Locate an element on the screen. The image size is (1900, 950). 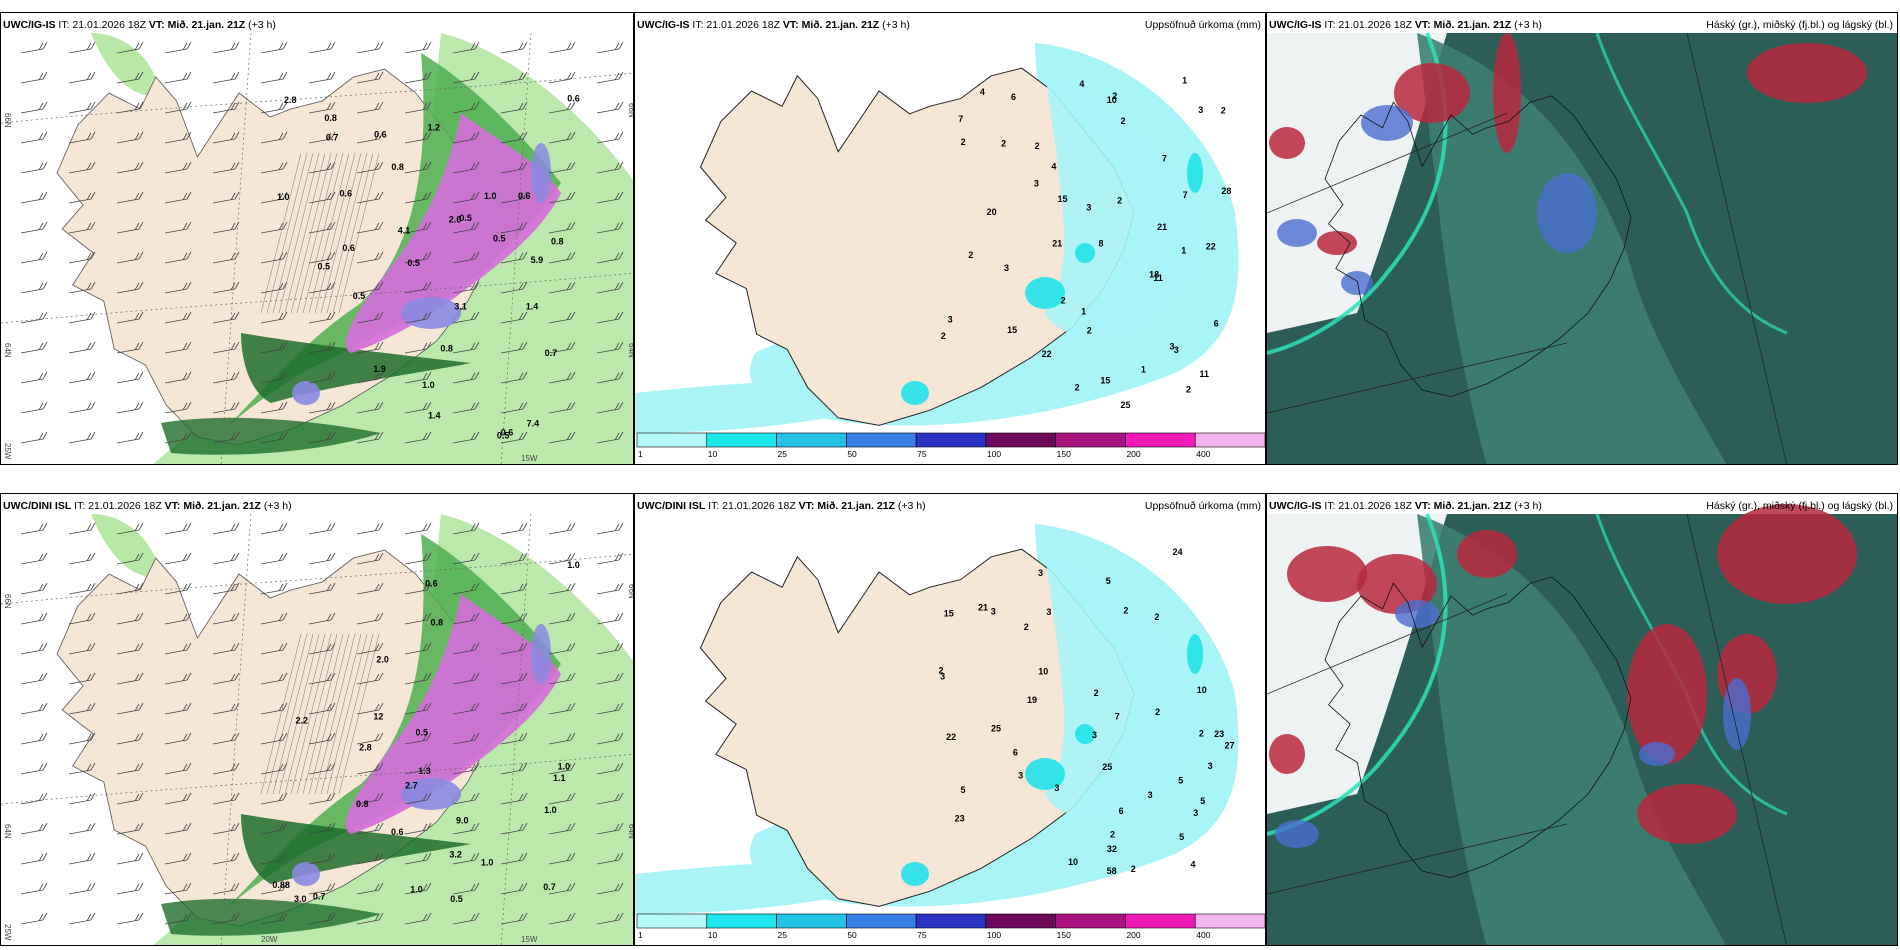
accum-value-label: 24 is located at coordinates (1177, 552).